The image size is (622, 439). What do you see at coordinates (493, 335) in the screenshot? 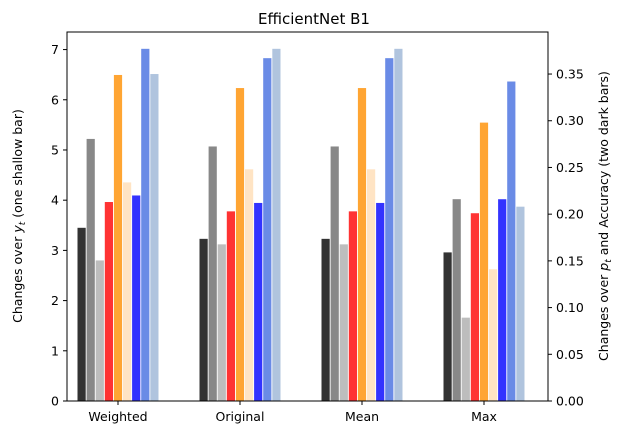
I see `bar-bisque-max` at bounding box center [493, 335].